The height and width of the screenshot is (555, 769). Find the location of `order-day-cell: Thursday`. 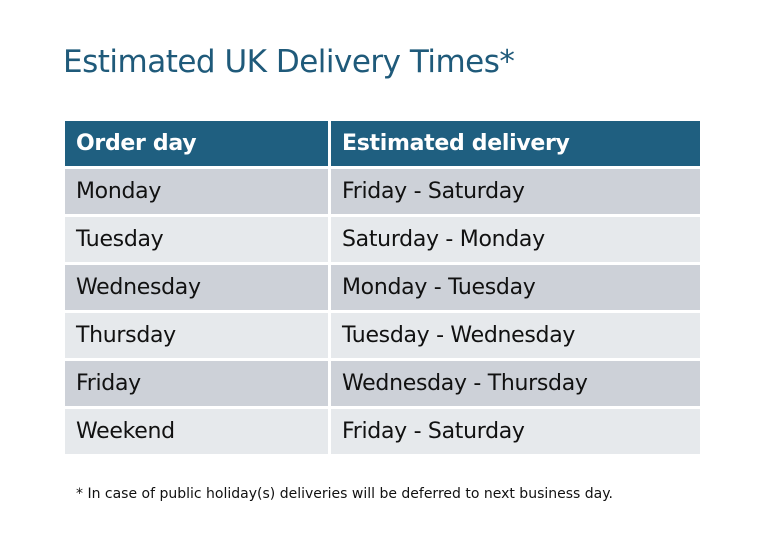

order-day-cell: Thursday is located at coordinates (196, 335).